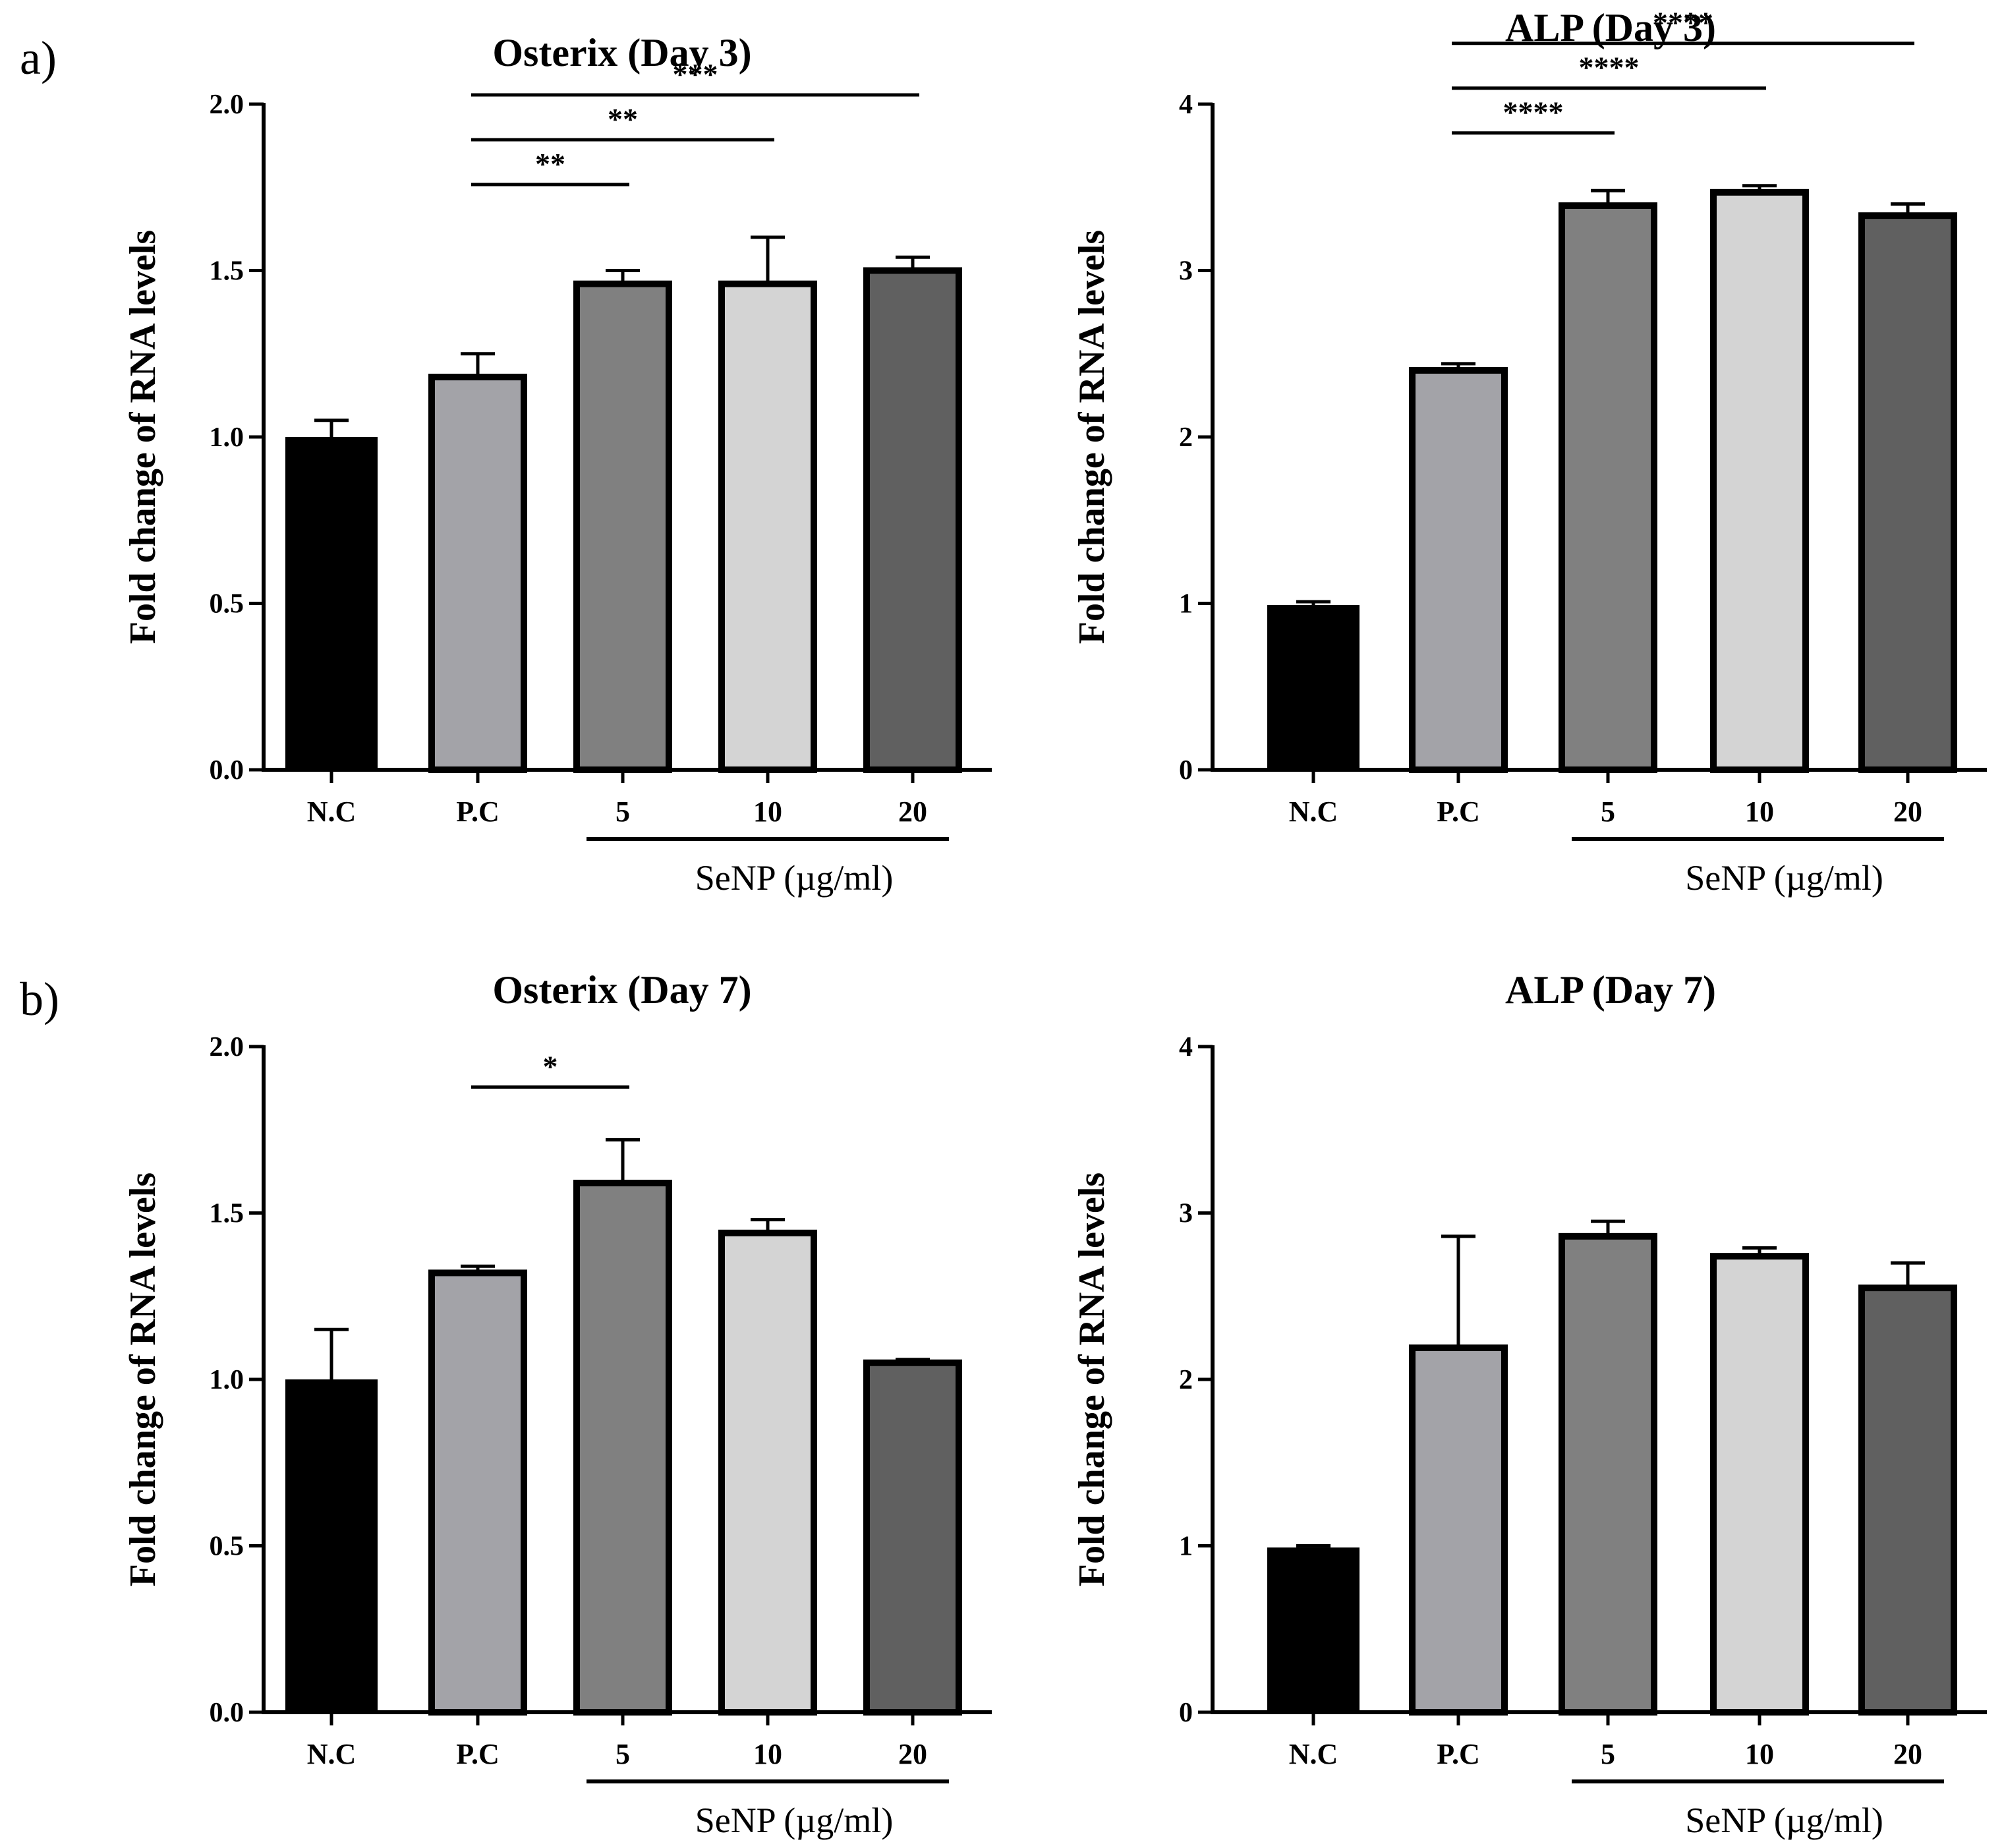 Image resolution: width=2004 pixels, height=1848 pixels. What do you see at coordinates (1610, 990) in the screenshot?
I see `chart-title: ALP (Day 7)` at bounding box center [1610, 990].